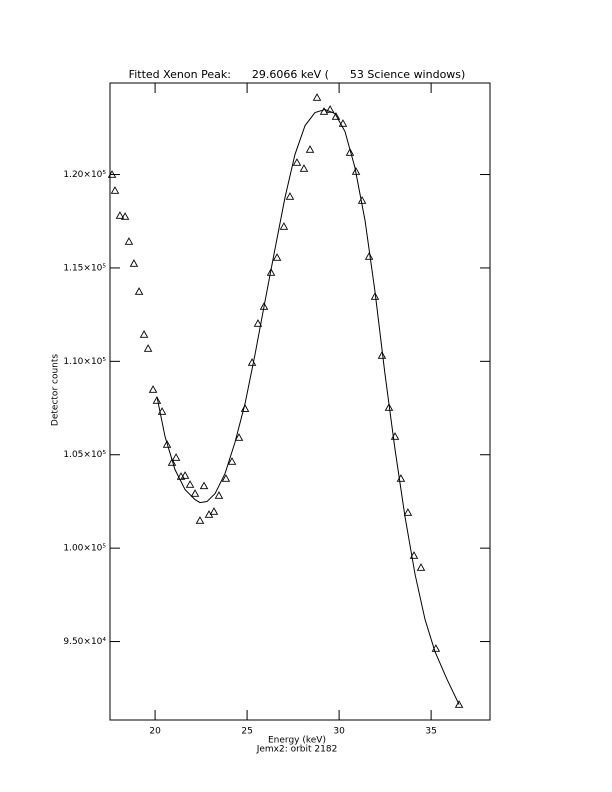 The image size is (612, 792). Describe the element at coordinates (84, 362) in the screenshot. I see `y-tick-label: 1.10×10⁵` at that location.